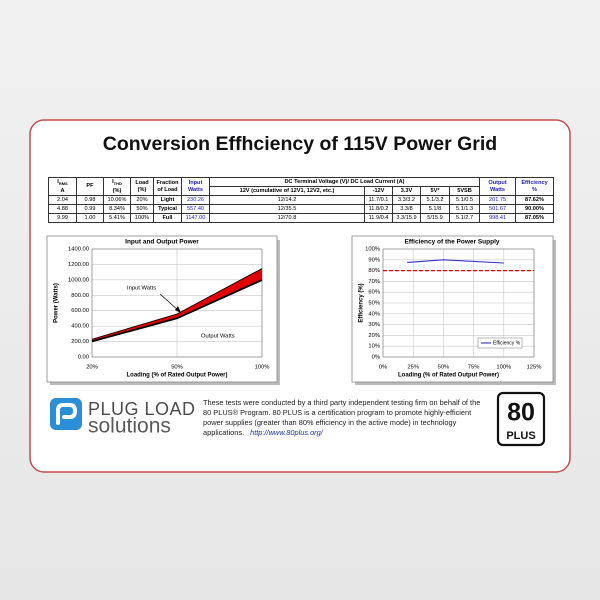 This screenshot has width=600, height=600. What do you see at coordinates (90, 186) in the screenshot?
I see `header-cell: PF` at bounding box center [90, 186].